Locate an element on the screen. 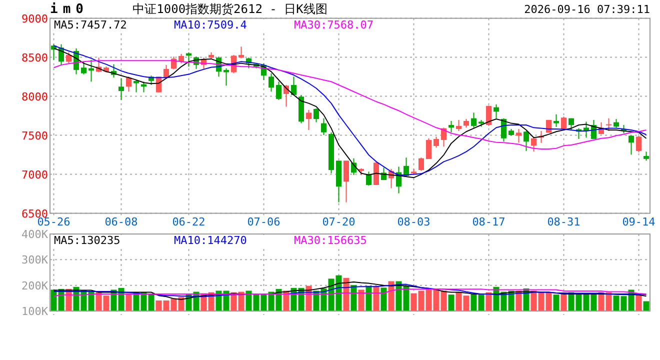  text: MA30:156635 is located at coordinates (330, 240).